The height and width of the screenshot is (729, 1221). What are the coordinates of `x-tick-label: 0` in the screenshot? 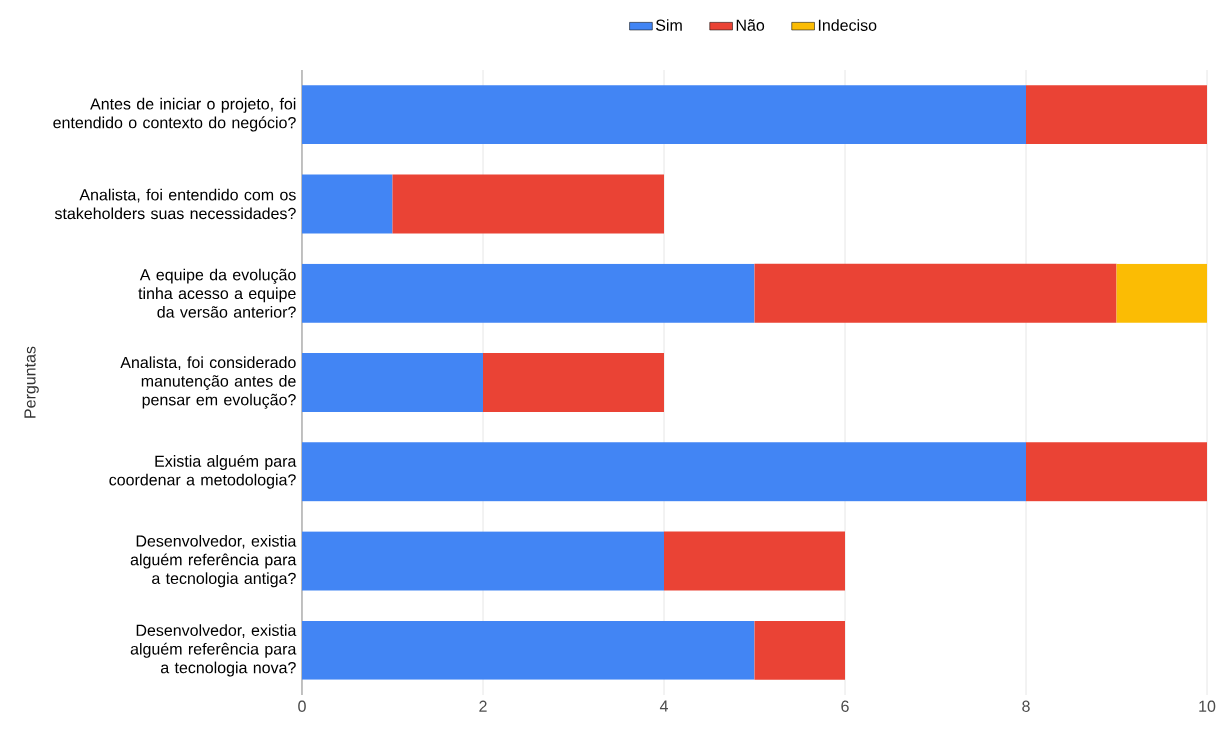 It's located at (302, 706).